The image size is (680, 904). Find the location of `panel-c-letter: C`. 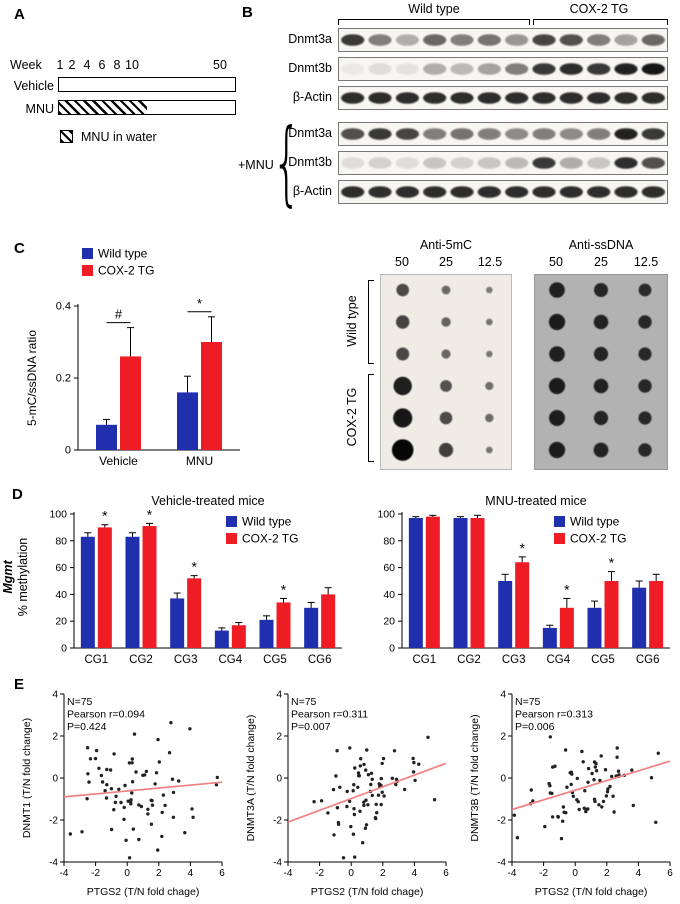

panel-c-letter: C is located at coordinates (19, 248).